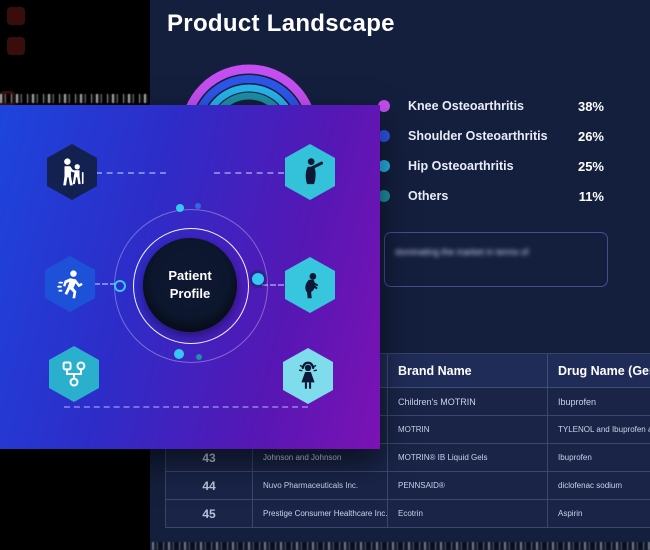 This screenshot has width=650, height=550. I want to click on hunched-person-icon, so click(311, 286).